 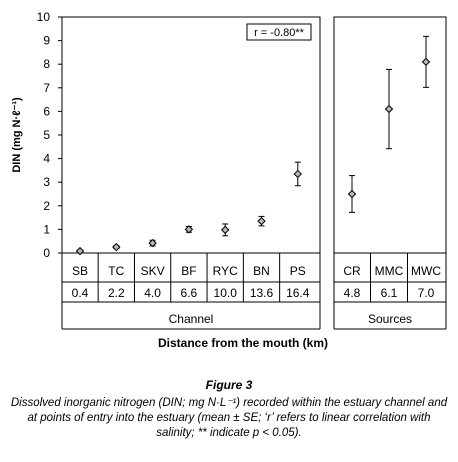 What do you see at coordinates (46, 206) in the screenshot?
I see `y-tick-label: 2` at bounding box center [46, 206].